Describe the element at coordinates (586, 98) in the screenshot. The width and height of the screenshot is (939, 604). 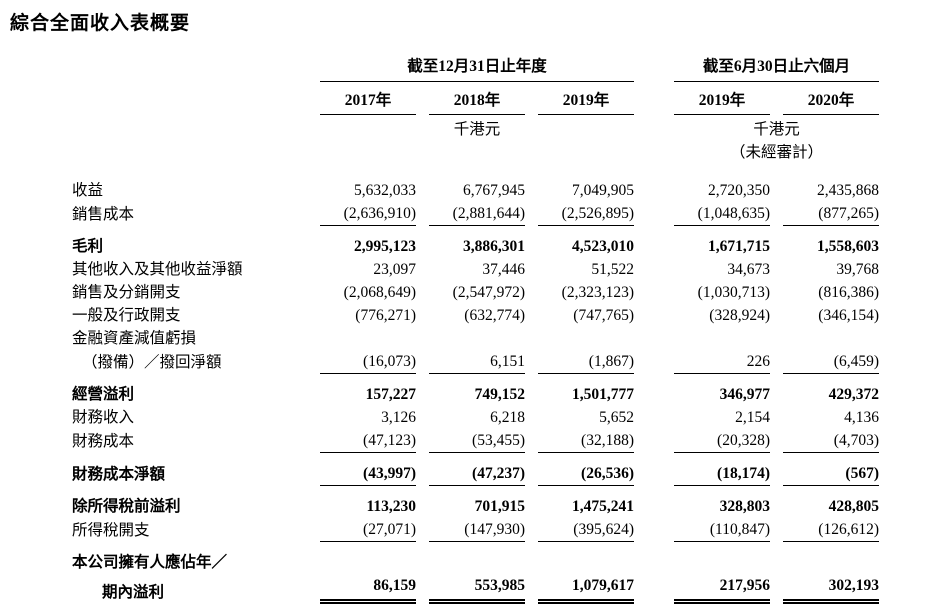
I see `year-header-2019: 2019年` at that location.